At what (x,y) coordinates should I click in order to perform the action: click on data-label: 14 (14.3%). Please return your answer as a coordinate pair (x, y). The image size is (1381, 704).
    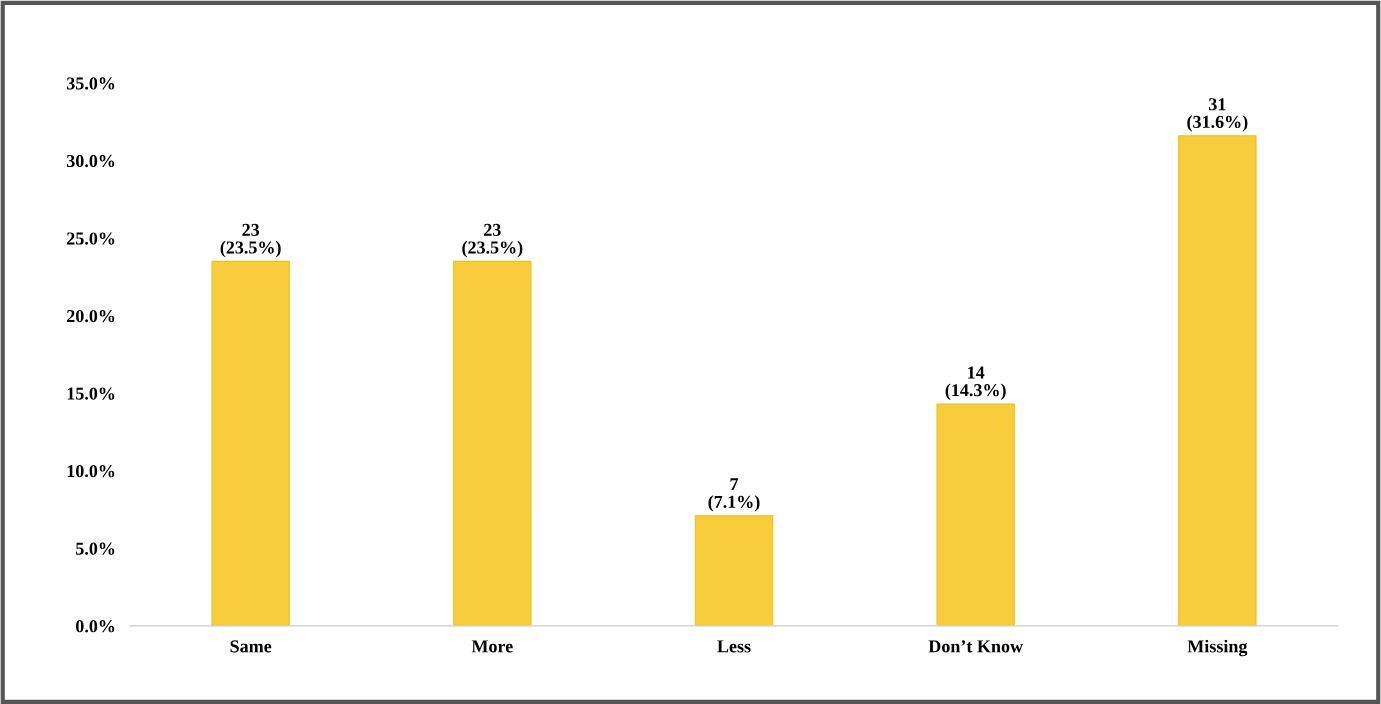
    Looking at the image, I should click on (975, 383).